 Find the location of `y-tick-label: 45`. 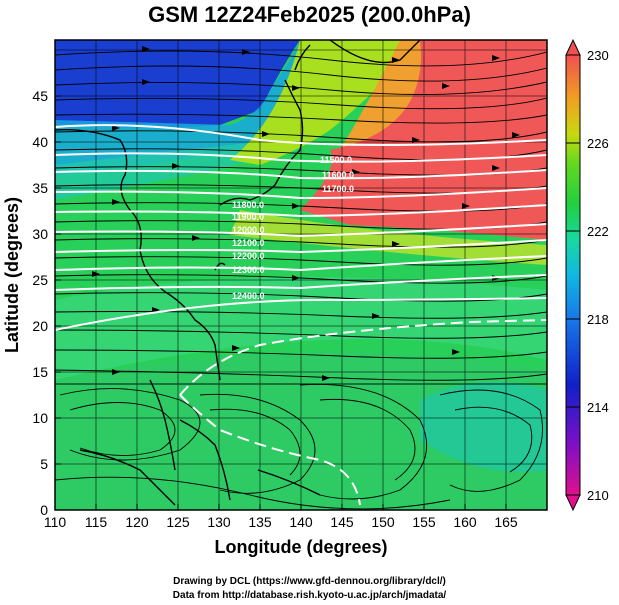

y-tick-label: 45 is located at coordinates (40, 96).